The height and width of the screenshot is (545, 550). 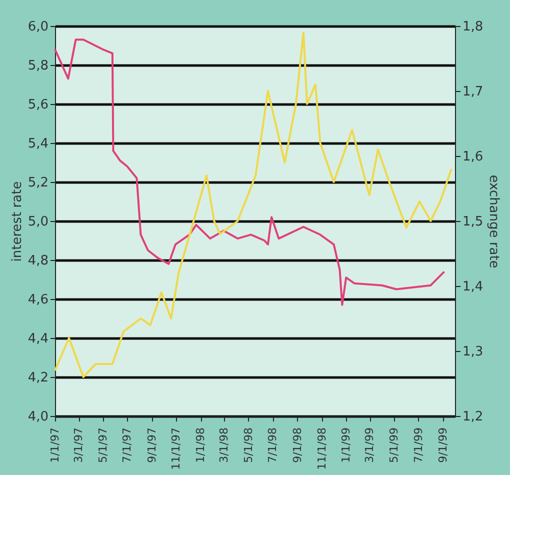 What do you see at coordinates (38, 222) in the screenshot?
I see `y-tick-label: 5,0` at bounding box center [38, 222].